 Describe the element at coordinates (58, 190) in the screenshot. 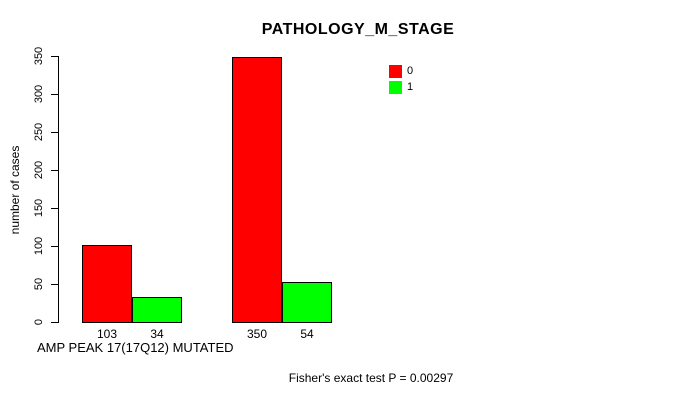

I see `y-axis-line` at that location.